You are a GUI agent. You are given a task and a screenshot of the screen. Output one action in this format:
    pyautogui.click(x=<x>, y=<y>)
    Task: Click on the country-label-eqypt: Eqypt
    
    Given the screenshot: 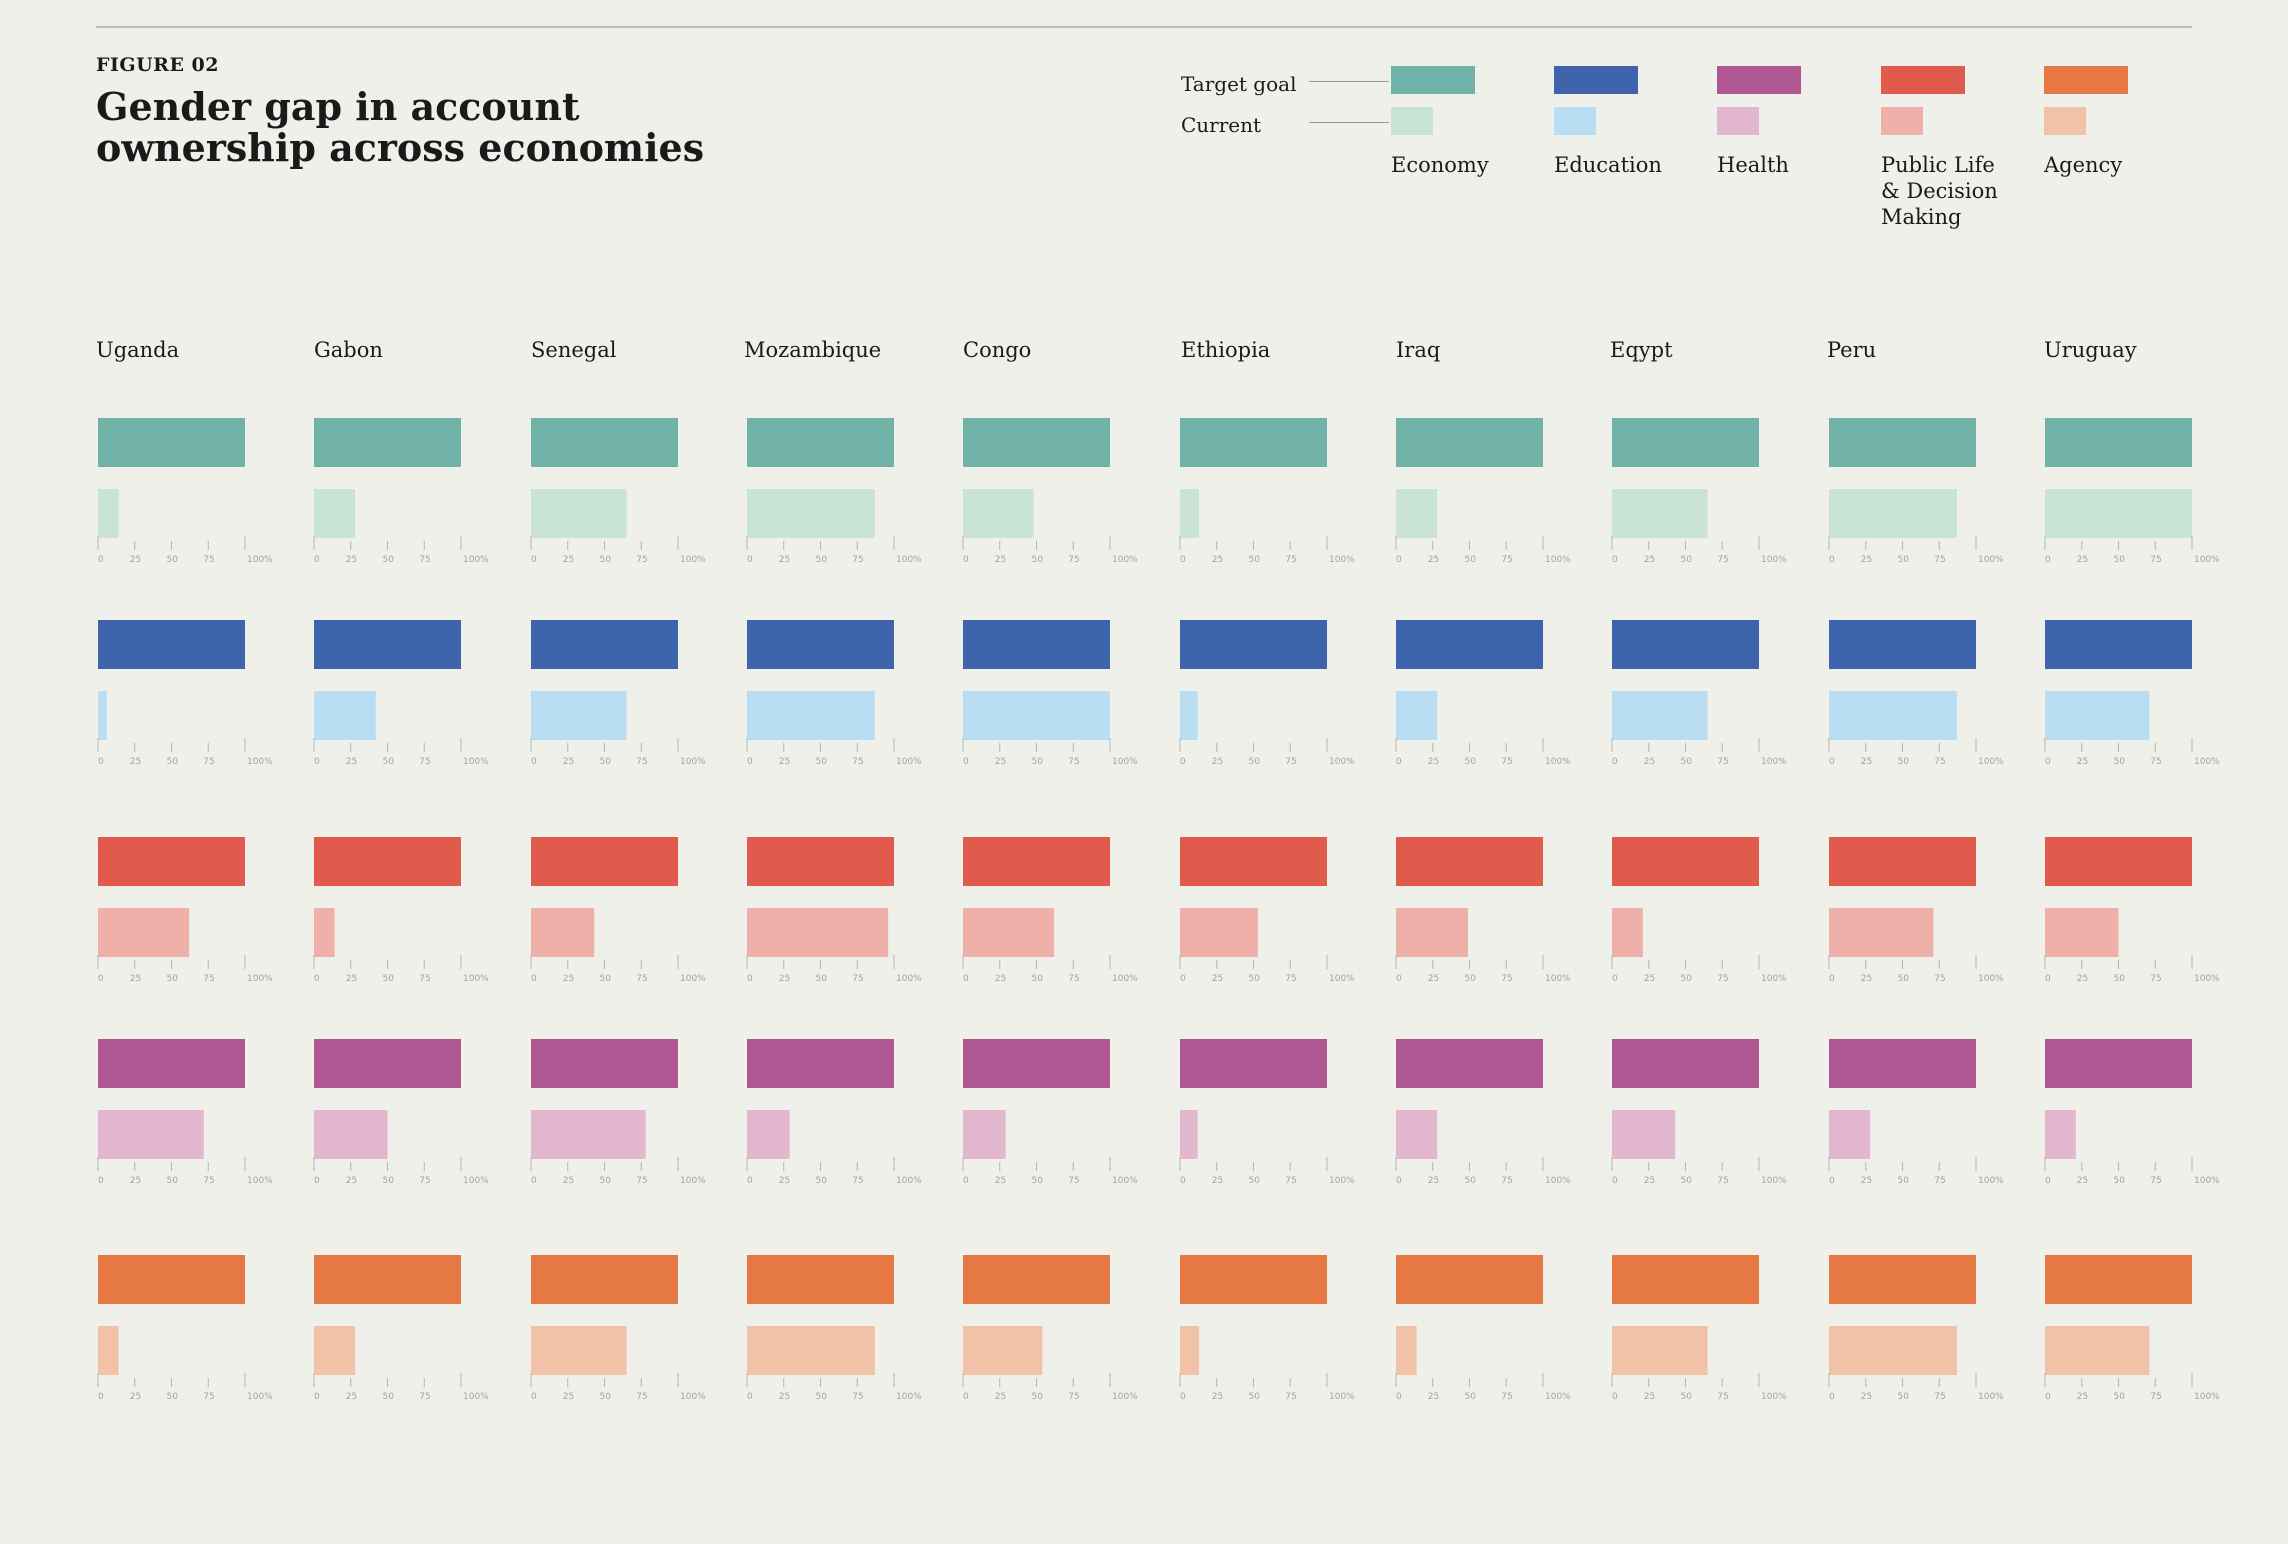 What is the action you would take?
    pyautogui.click(x=1641, y=350)
    